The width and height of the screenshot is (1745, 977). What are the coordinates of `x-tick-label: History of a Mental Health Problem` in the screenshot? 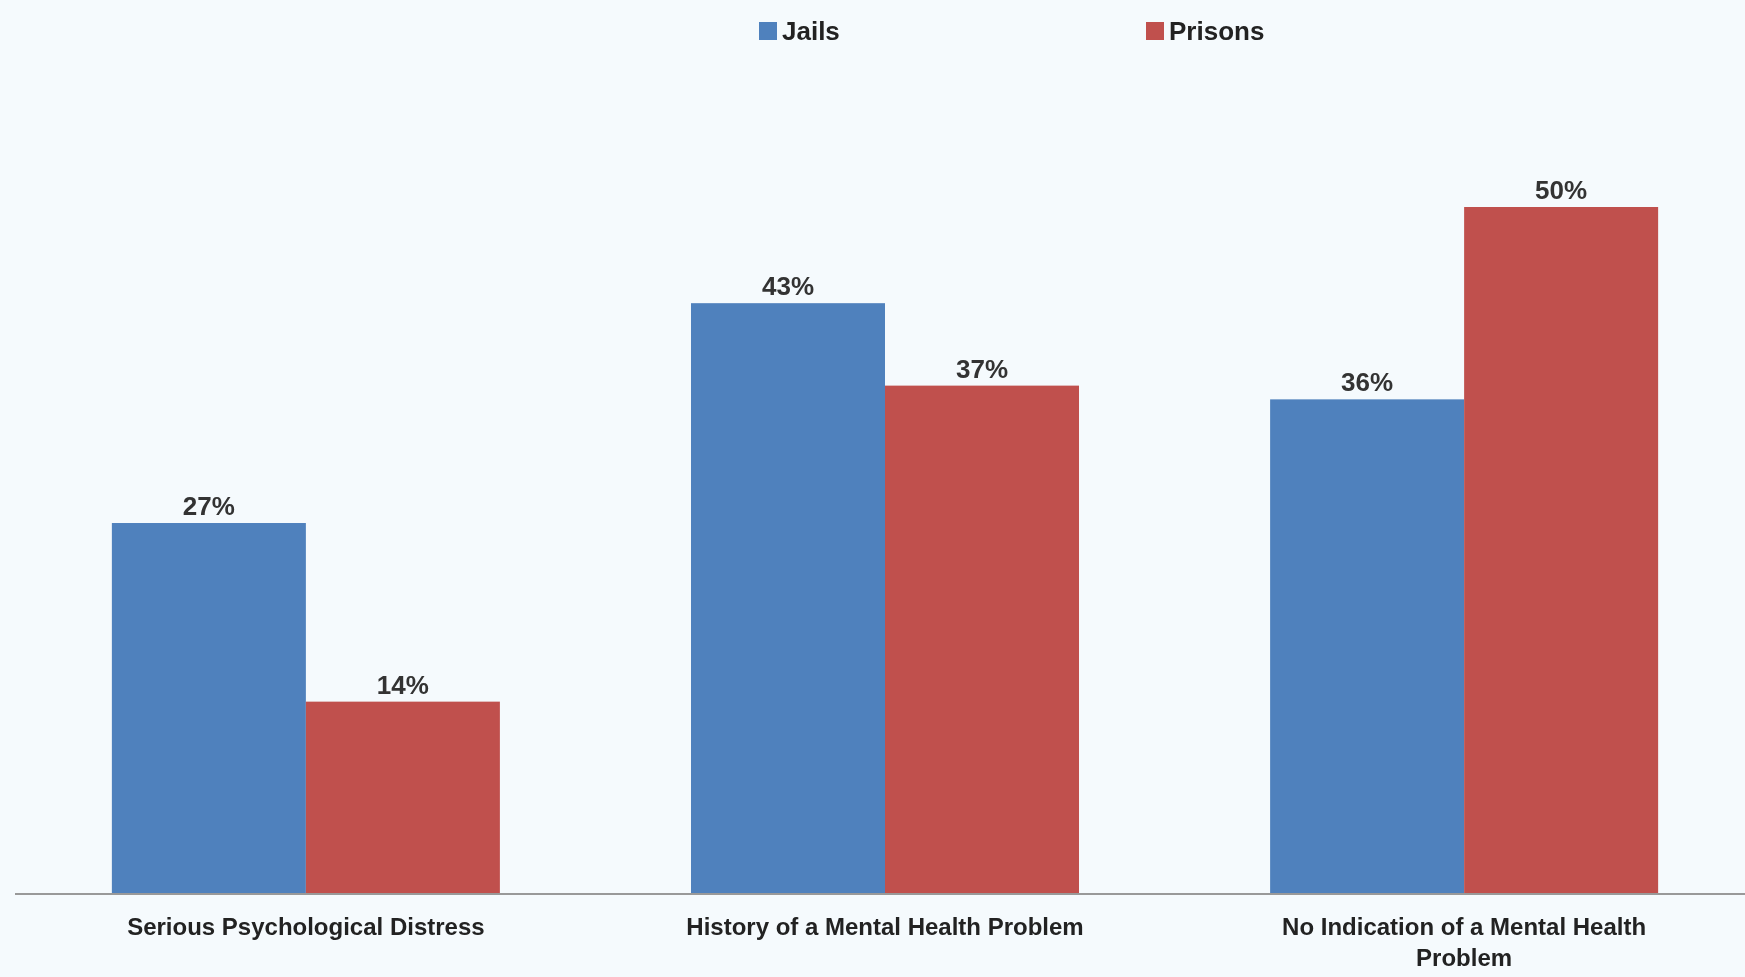 It's located at (885, 926).